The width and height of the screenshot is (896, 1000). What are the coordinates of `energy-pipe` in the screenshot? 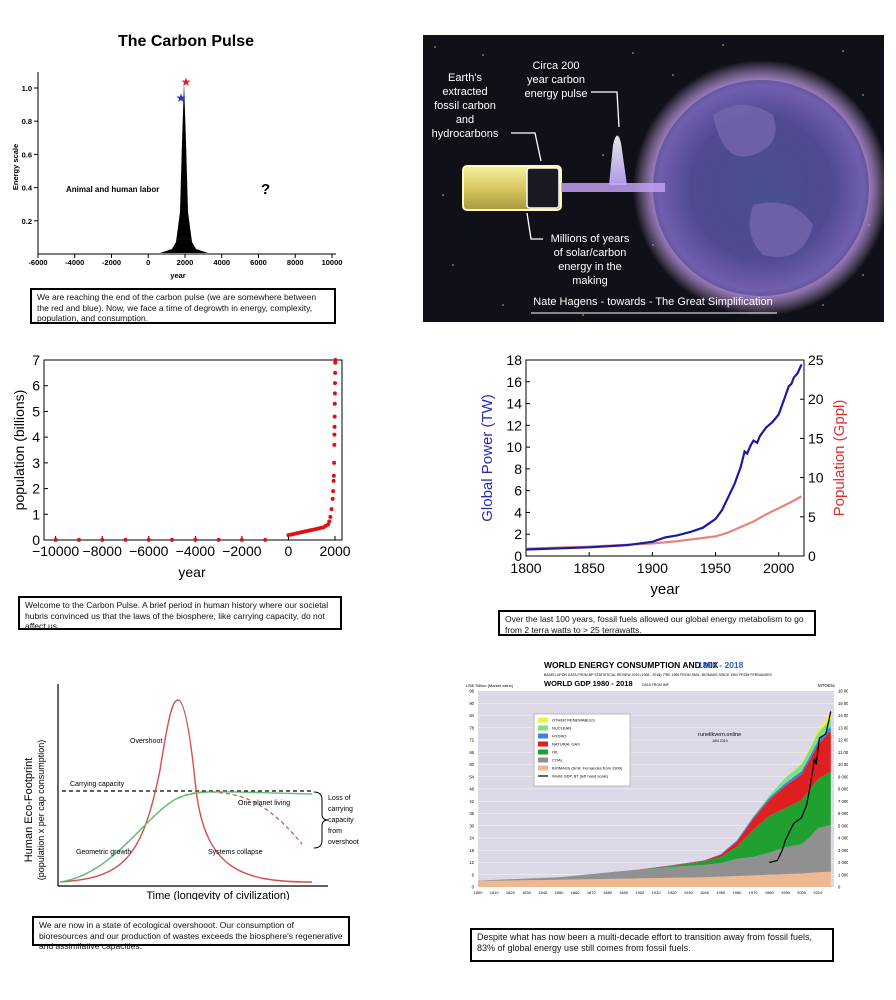 It's located at (613, 187).